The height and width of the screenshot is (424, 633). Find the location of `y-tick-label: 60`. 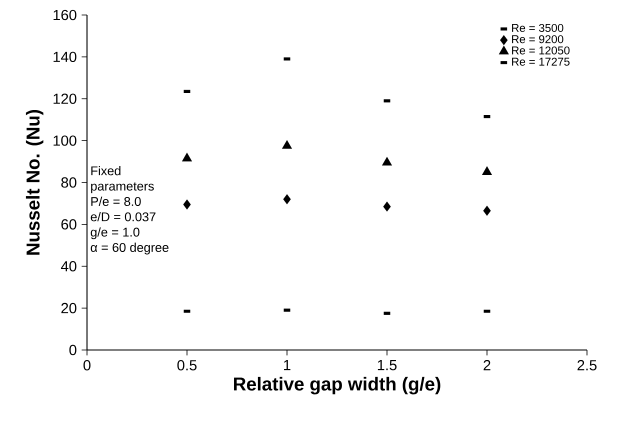

y-tick-label: 60 is located at coordinates (68, 224).